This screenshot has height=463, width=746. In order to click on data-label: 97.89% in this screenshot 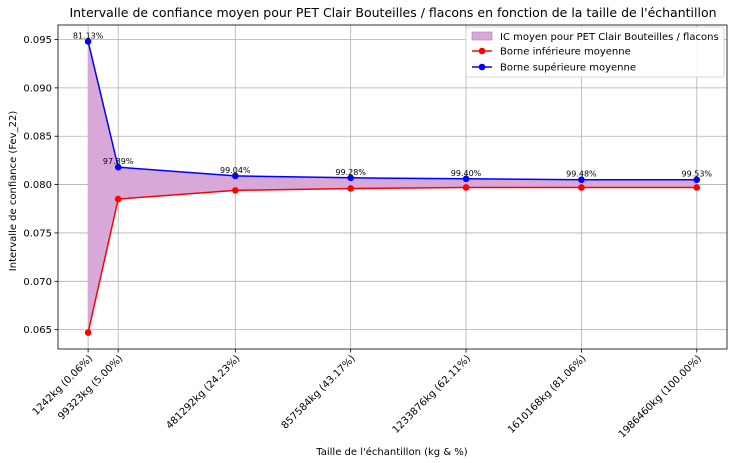, I will do `click(118, 161)`.